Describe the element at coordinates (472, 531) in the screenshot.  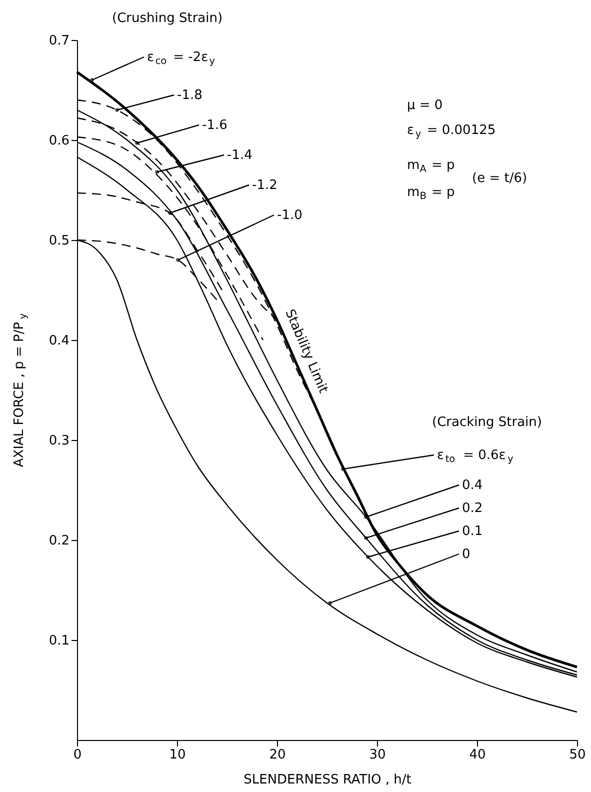
I see `annotation: 0.1` at that location.